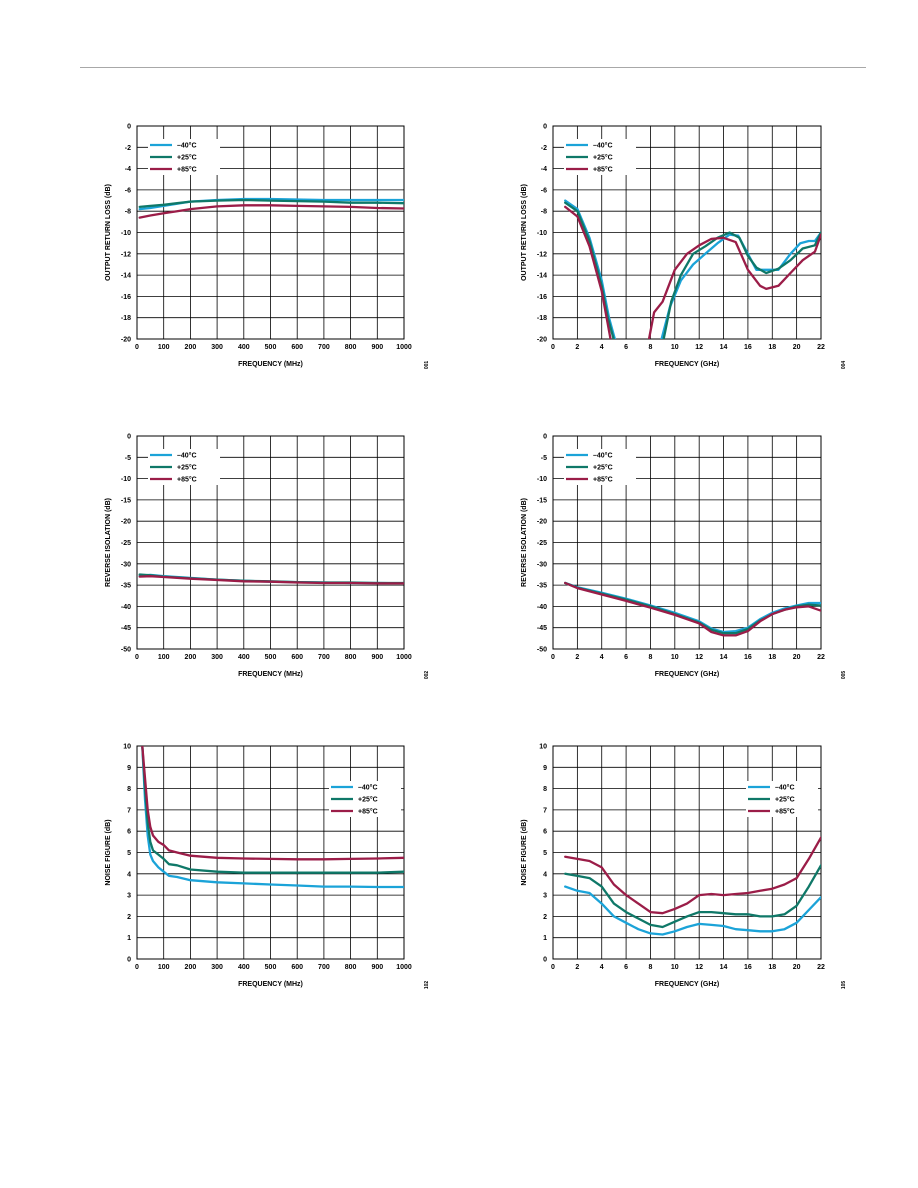  I want to click on y-axis-label: NOISE FIGURE (dB), so click(524, 852).